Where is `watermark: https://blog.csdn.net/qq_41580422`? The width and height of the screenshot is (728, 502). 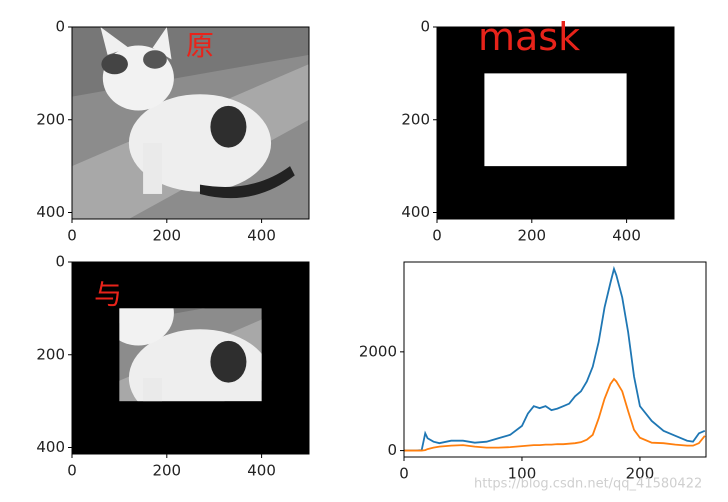 watermark: https://blog.csdn.net/qq_41580422 is located at coordinates (588, 484).